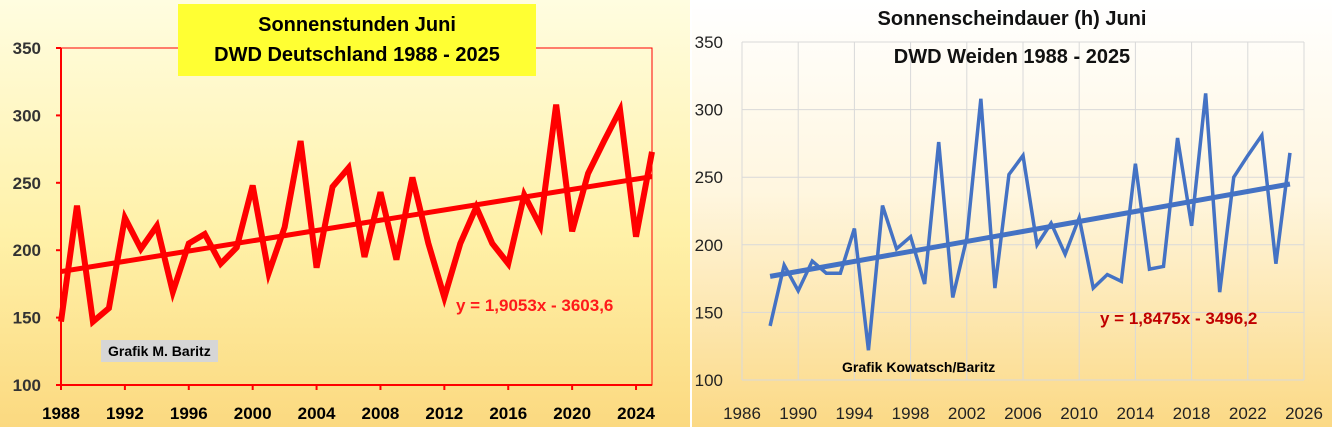 This screenshot has height=427, width=1332. Describe the element at coordinates (1135, 413) in the screenshot. I see `x-tick-label: 2014` at that location.